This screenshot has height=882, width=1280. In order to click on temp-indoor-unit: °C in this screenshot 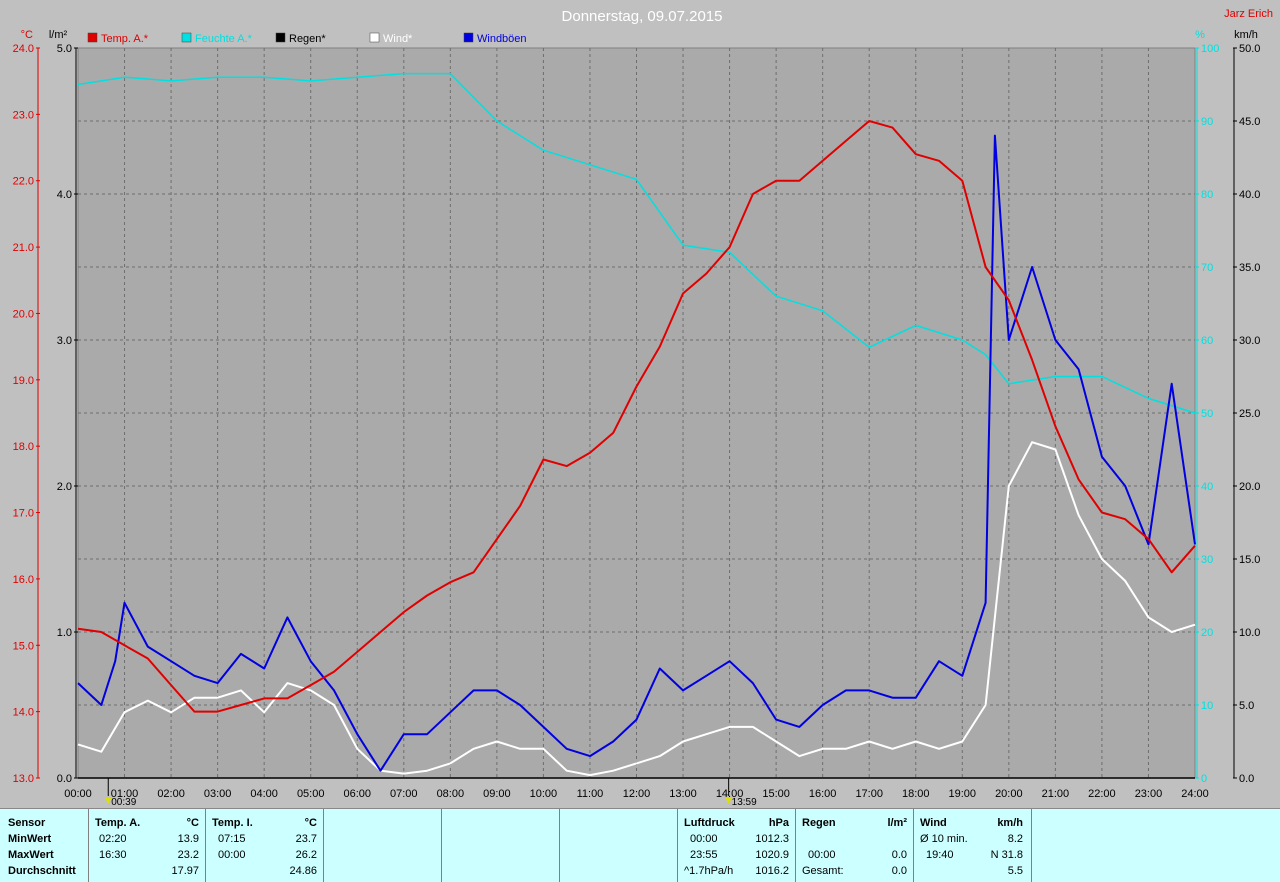, I will do `click(310, 823)`.